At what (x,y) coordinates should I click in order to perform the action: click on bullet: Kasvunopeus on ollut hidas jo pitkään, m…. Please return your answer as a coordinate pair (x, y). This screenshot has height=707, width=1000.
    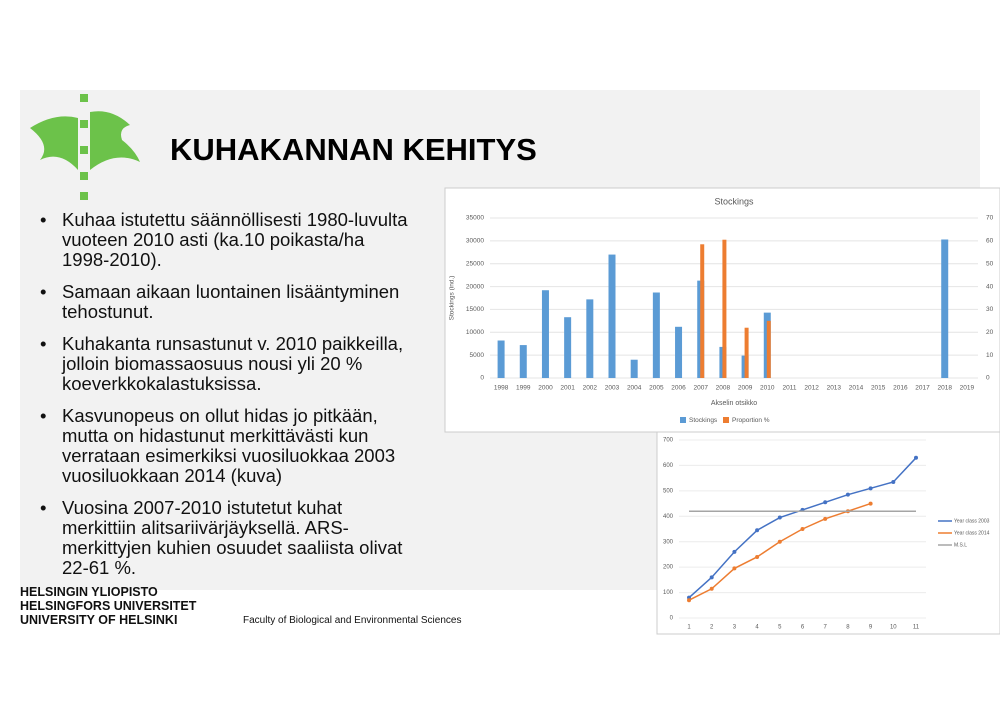
    Looking at the image, I should click on (225, 446).